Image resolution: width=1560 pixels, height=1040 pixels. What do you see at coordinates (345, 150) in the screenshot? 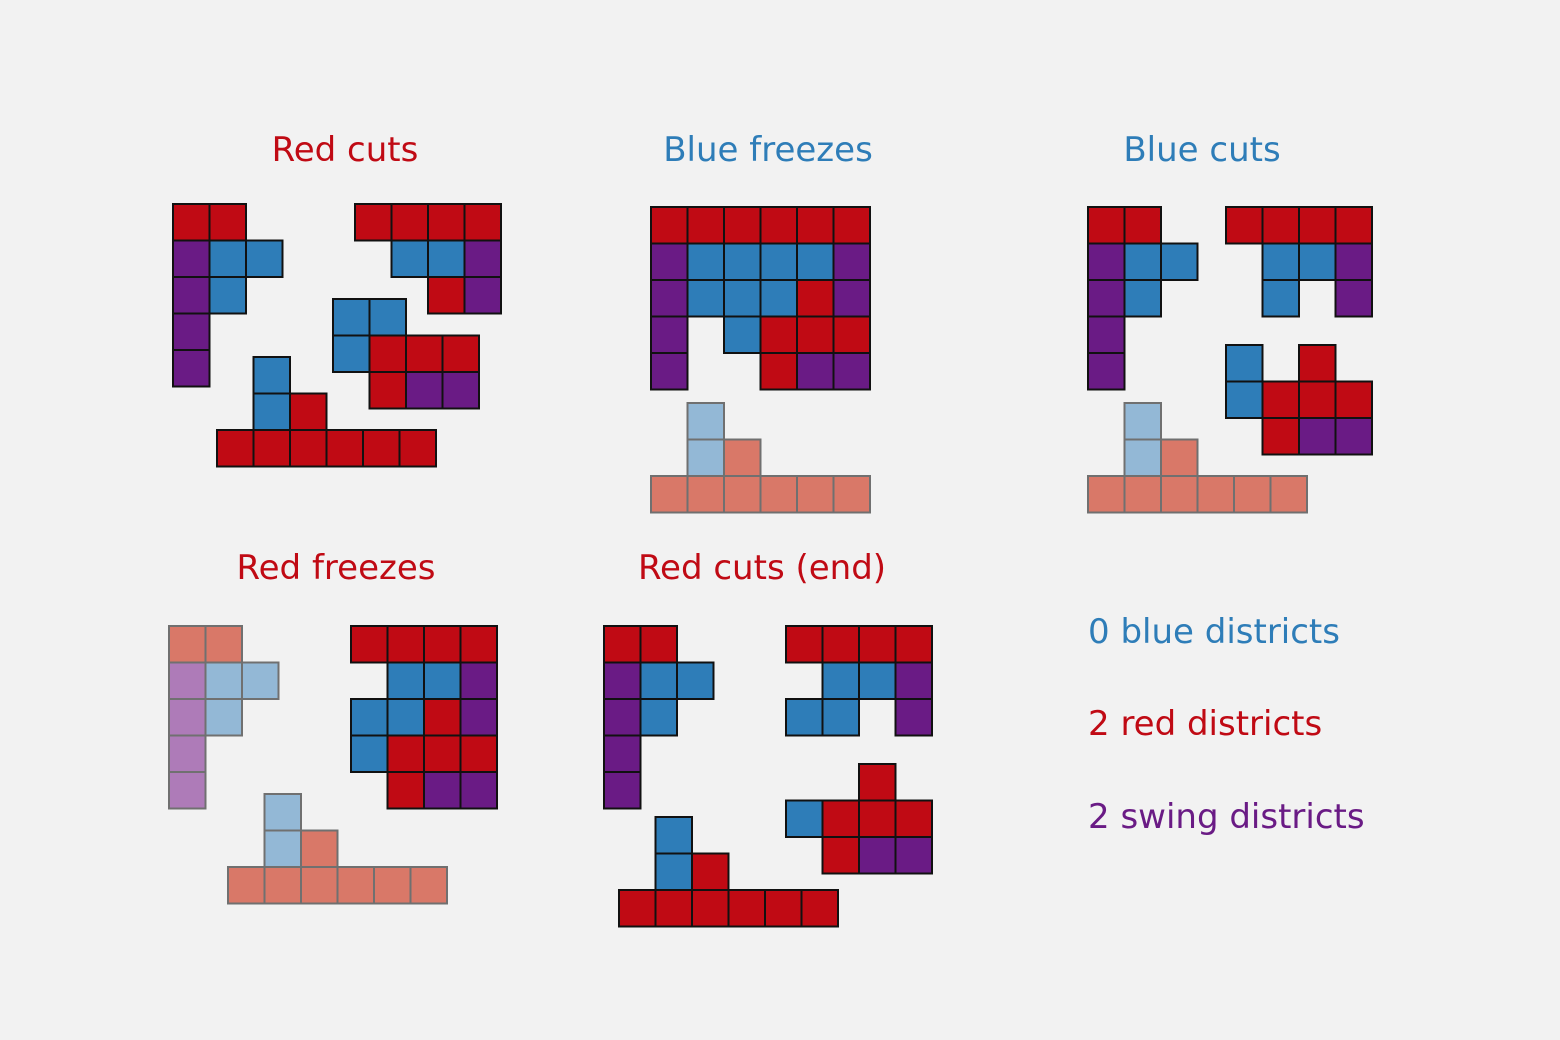
I see `panel-title-red-cuts: Red cuts` at bounding box center [345, 150].